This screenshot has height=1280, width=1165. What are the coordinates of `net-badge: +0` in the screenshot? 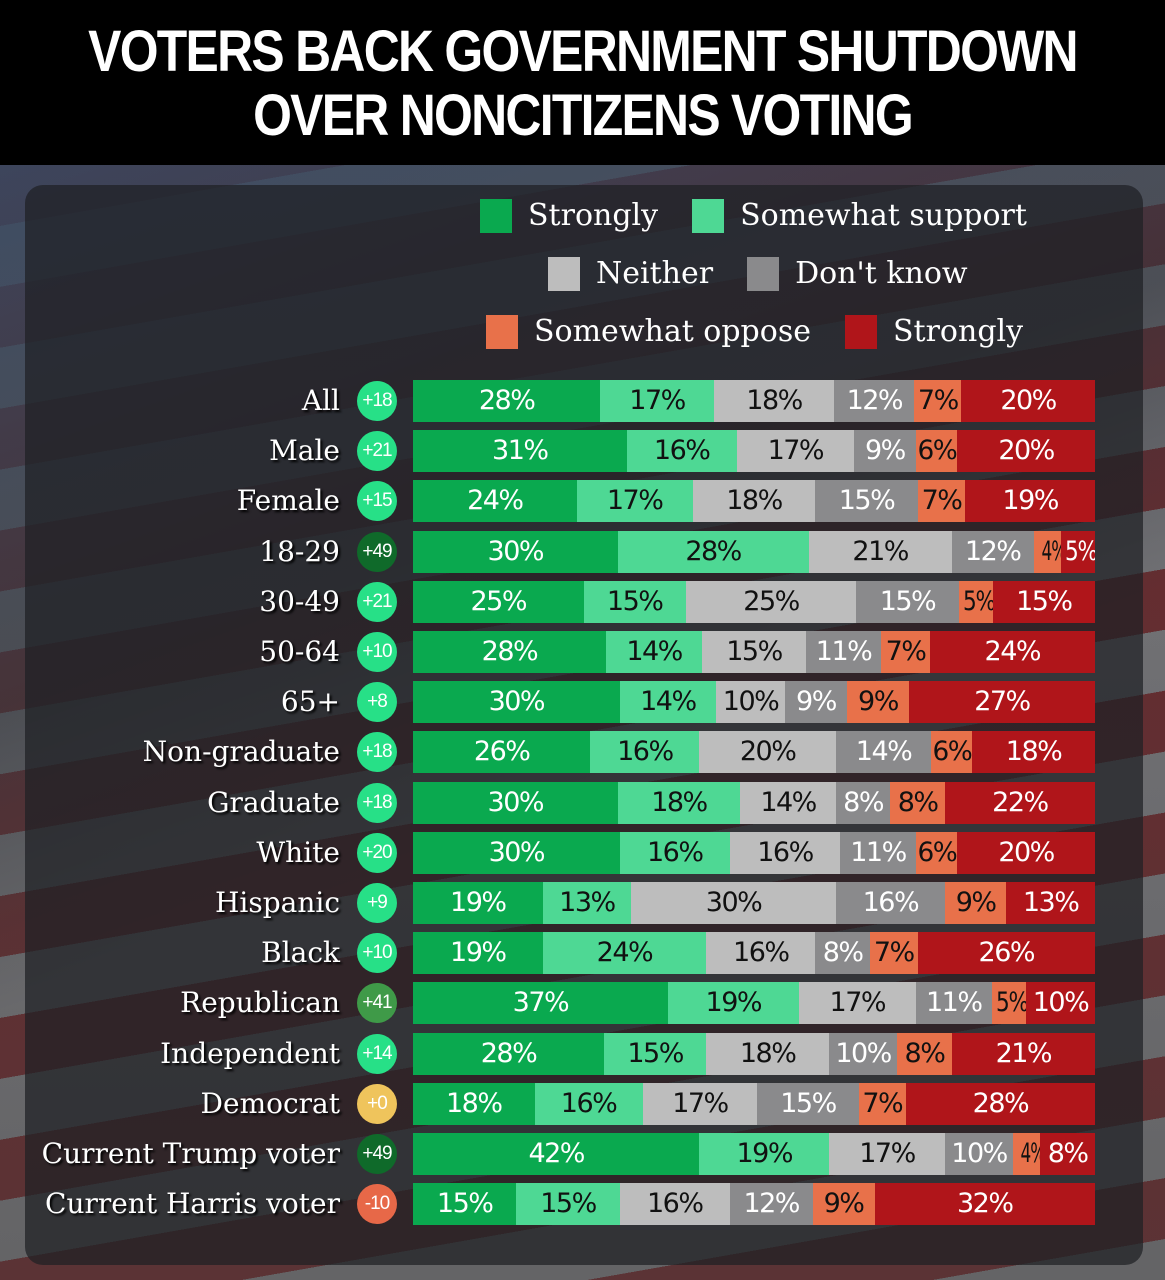 It's located at (377, 1103).